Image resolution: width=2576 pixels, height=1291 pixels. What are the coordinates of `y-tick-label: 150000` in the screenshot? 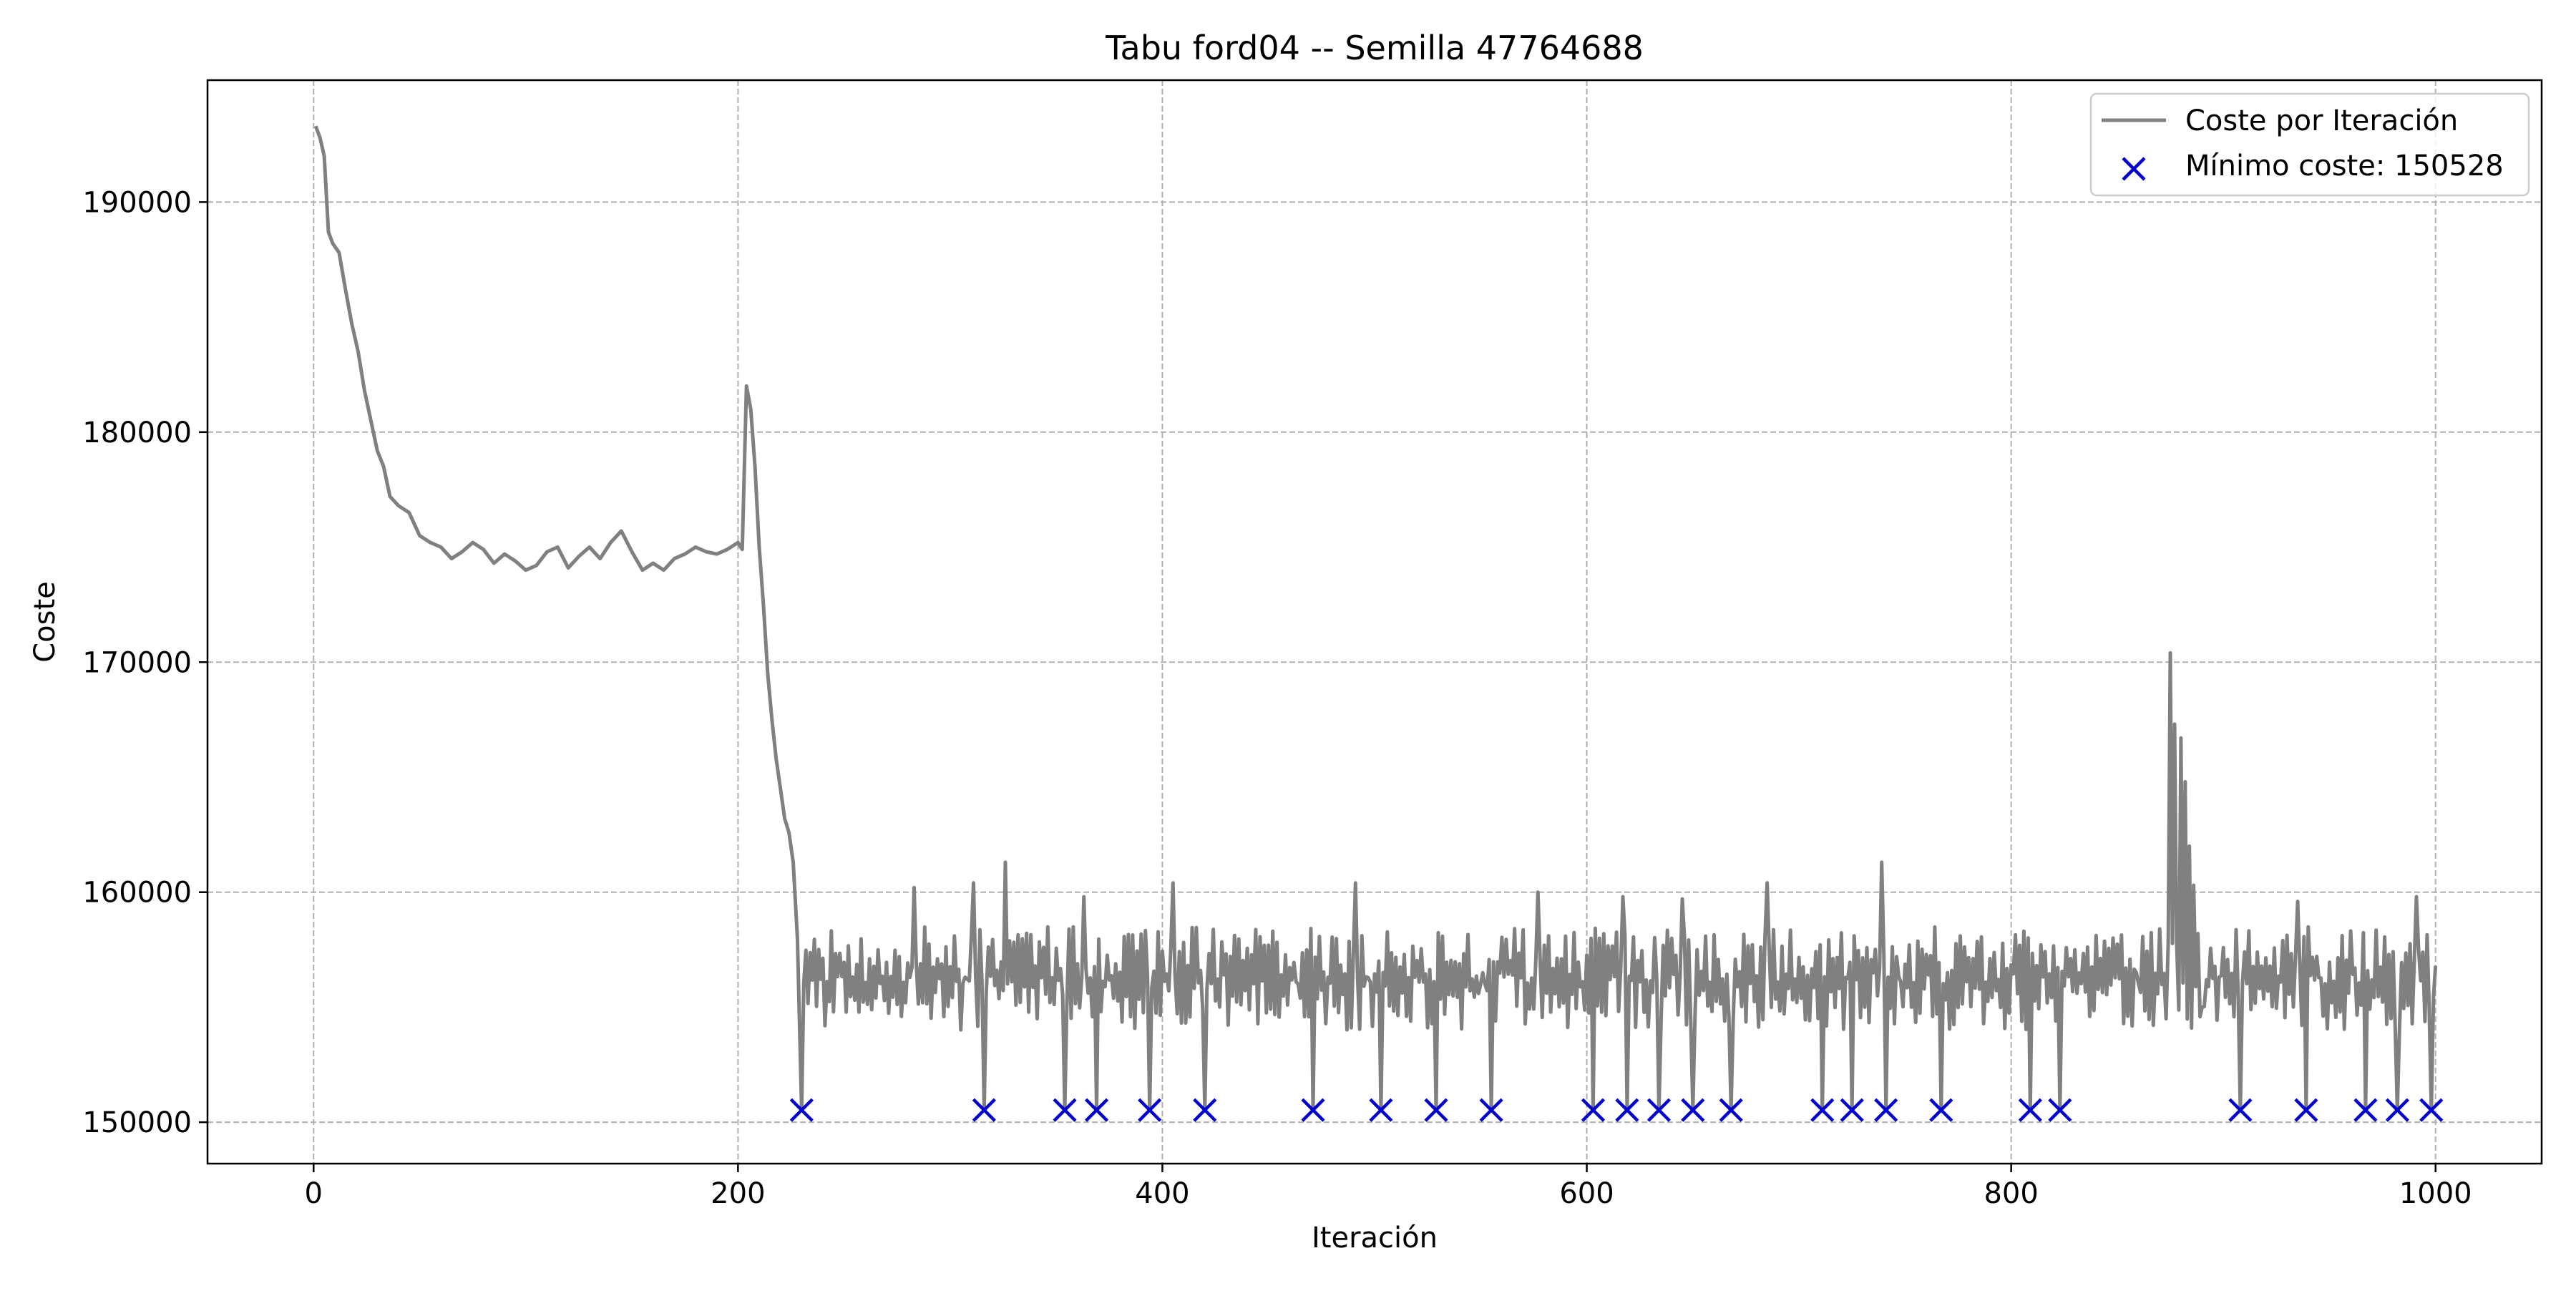 It's located at (137, 1122).